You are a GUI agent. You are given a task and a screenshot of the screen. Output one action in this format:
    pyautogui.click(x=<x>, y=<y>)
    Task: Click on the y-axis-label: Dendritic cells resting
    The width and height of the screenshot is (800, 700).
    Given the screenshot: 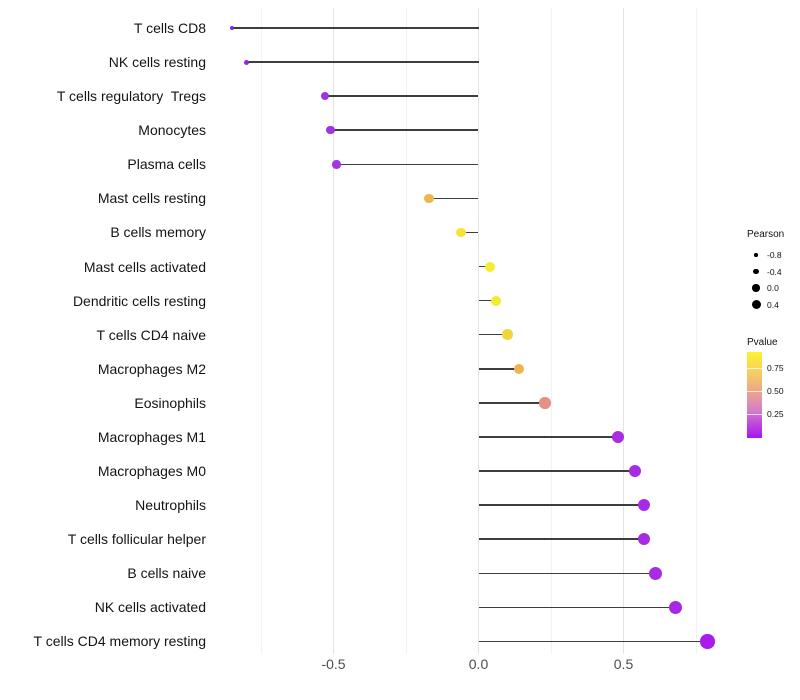 What is the action you would take?
    pyautogui.click(x=139, y=300)
    